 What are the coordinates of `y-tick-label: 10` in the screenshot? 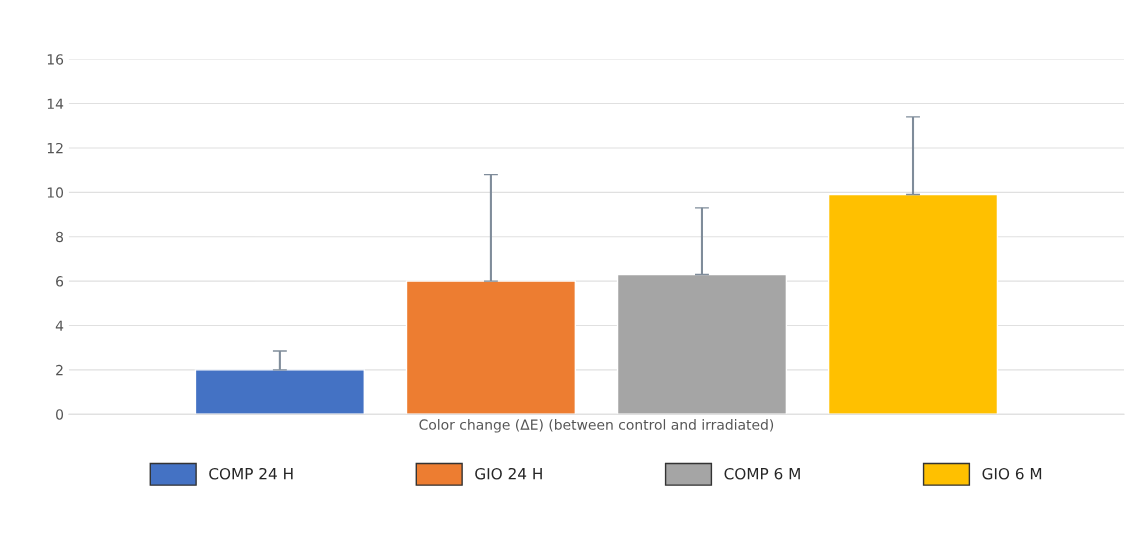 It's located at (55, 192).